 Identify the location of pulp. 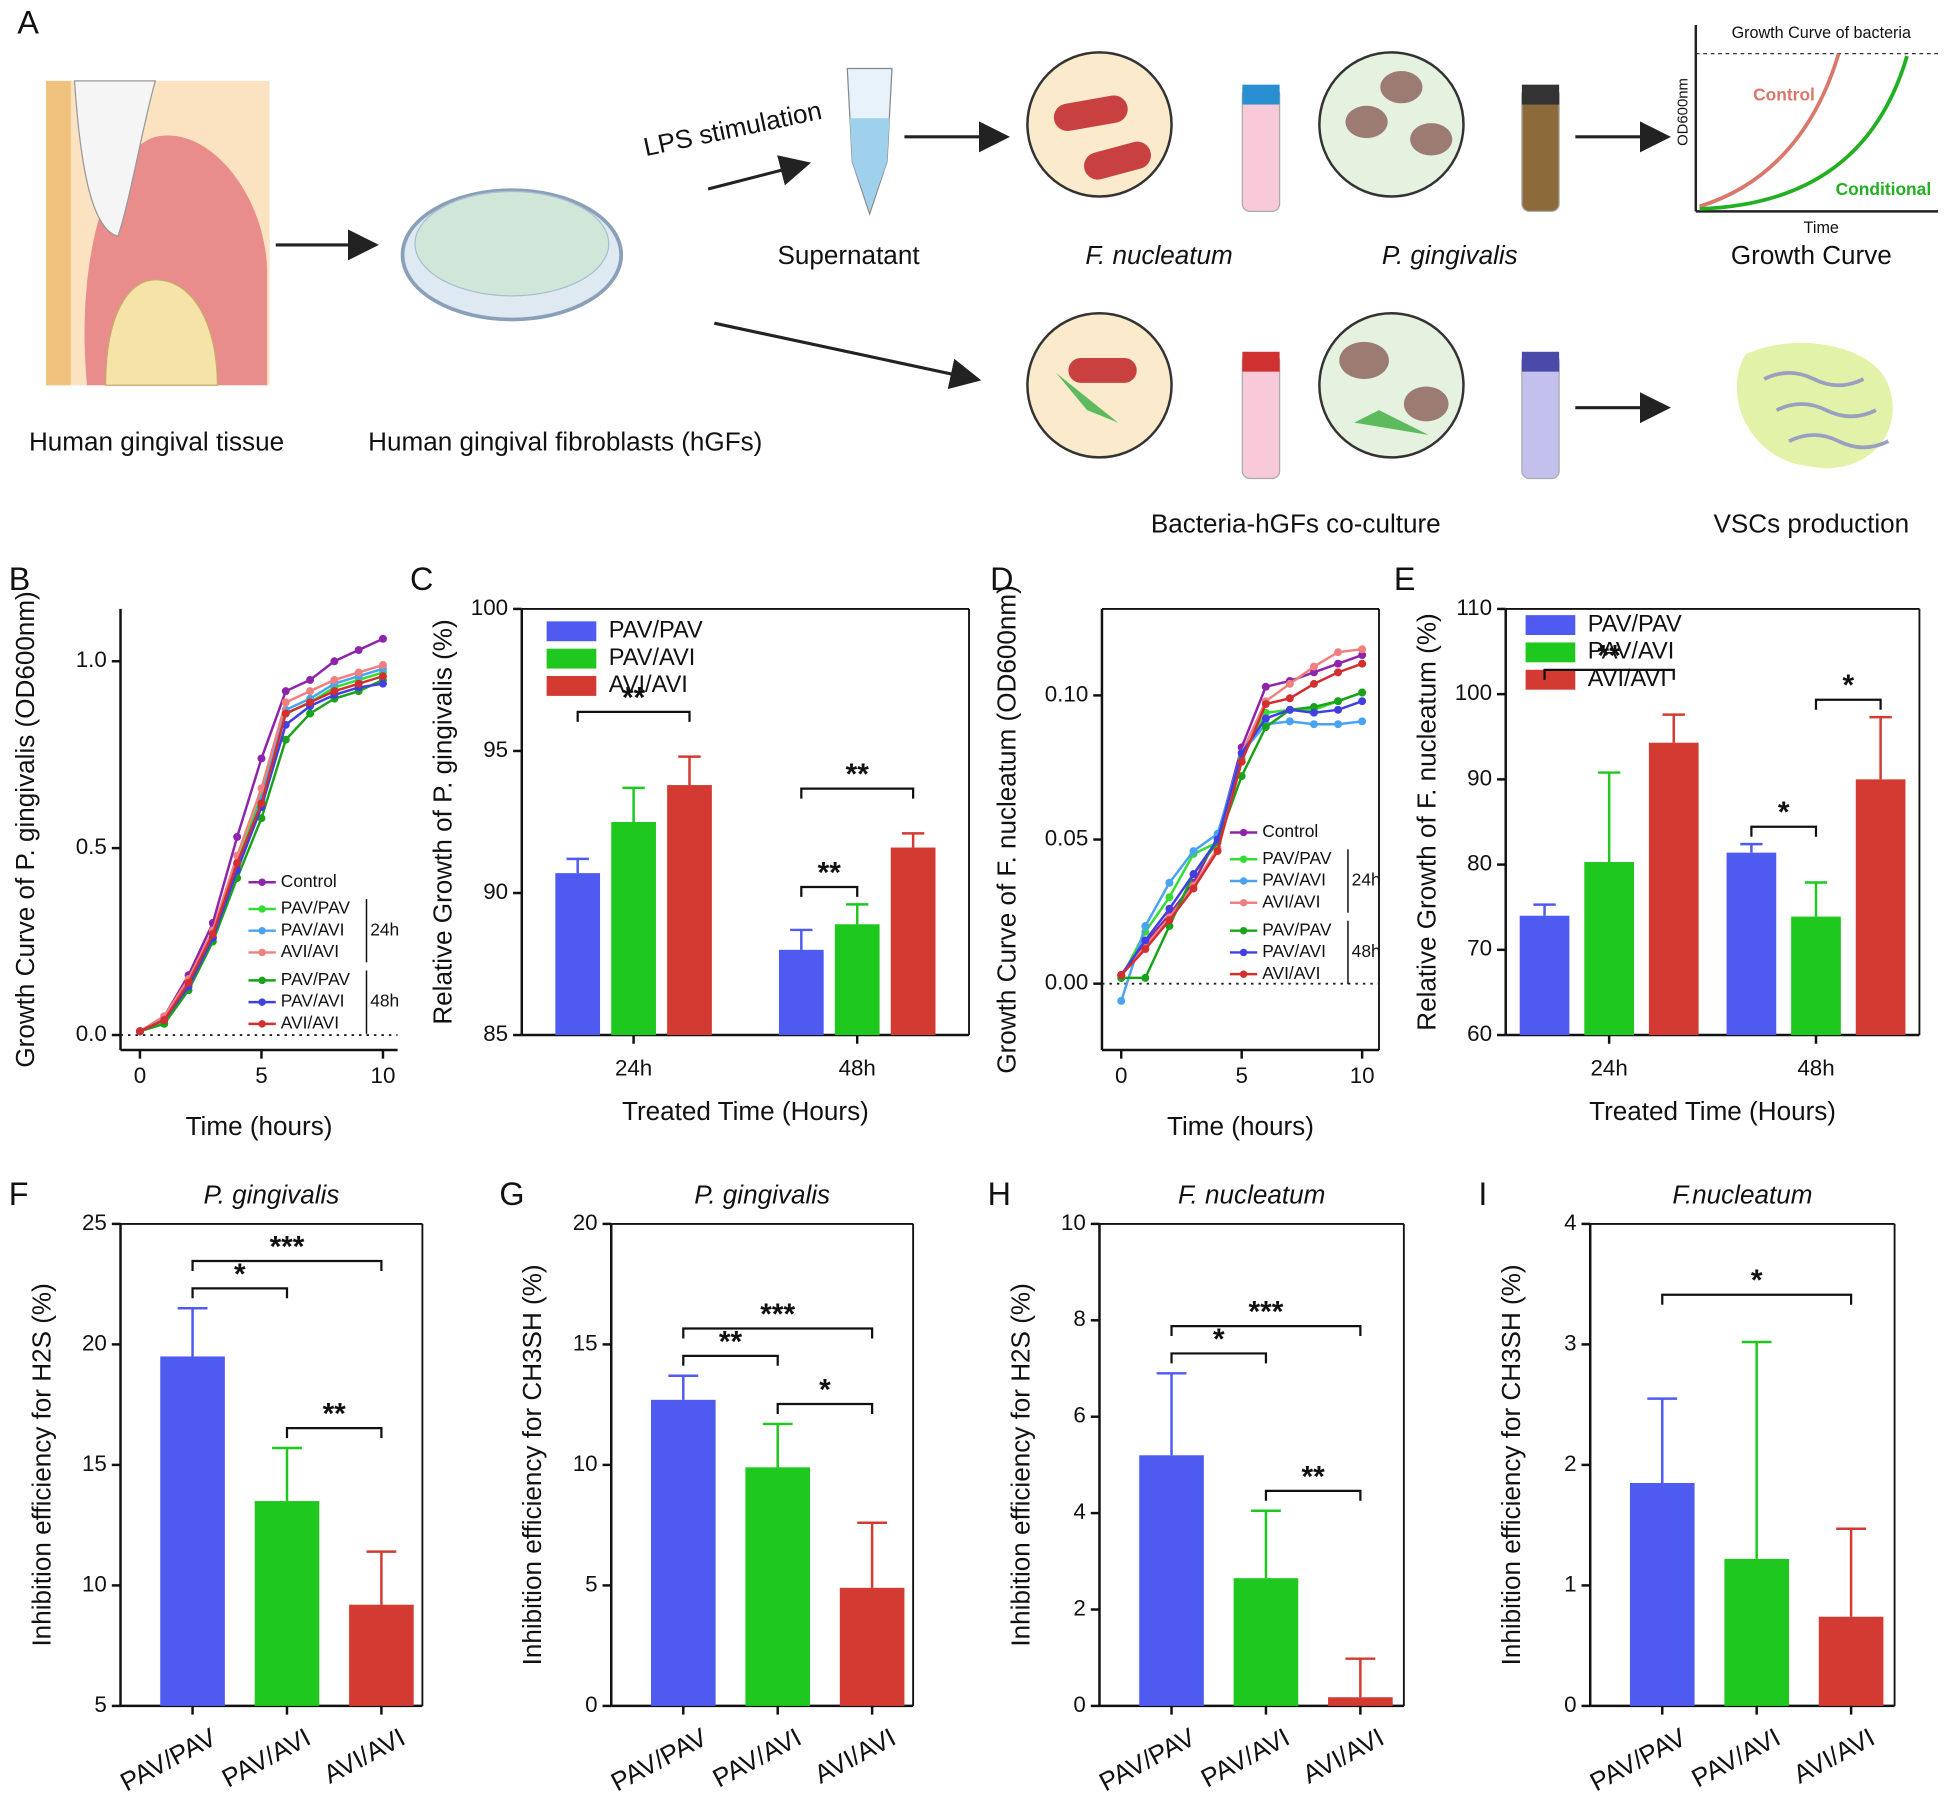
(161, 332).